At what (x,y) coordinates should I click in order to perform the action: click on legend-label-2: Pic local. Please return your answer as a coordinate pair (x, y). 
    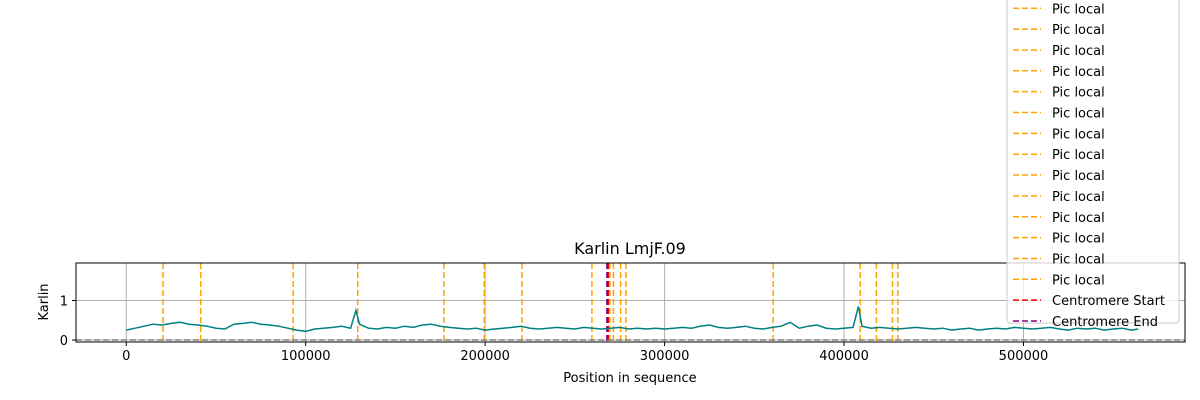
    Looking at the image, I should click on (1078, 51).